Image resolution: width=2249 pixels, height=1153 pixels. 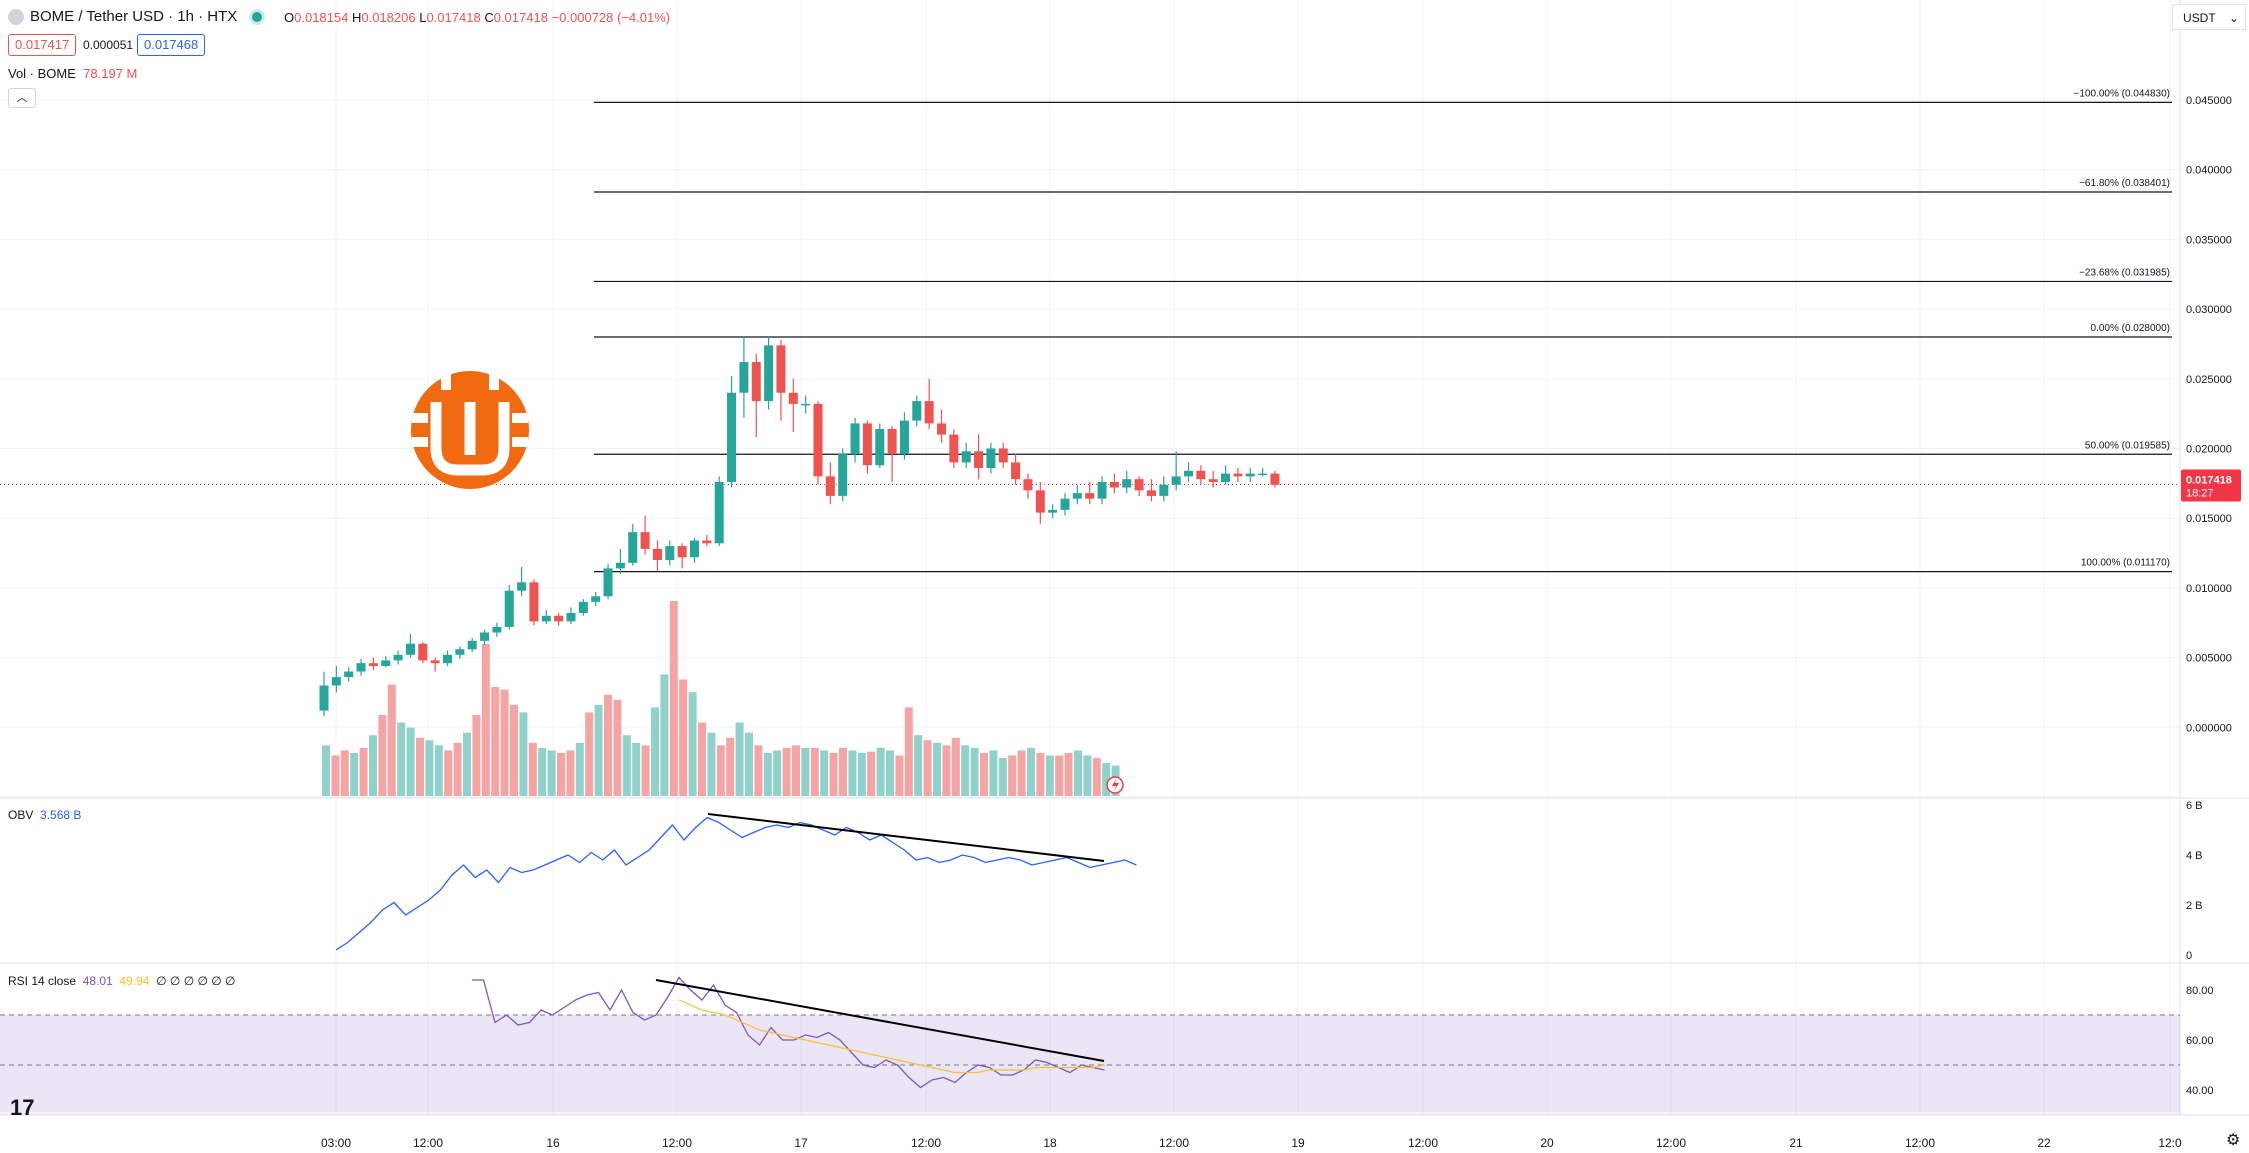 I want to click on price-axis-label: 0.040000, so click(x=2209, y=171).